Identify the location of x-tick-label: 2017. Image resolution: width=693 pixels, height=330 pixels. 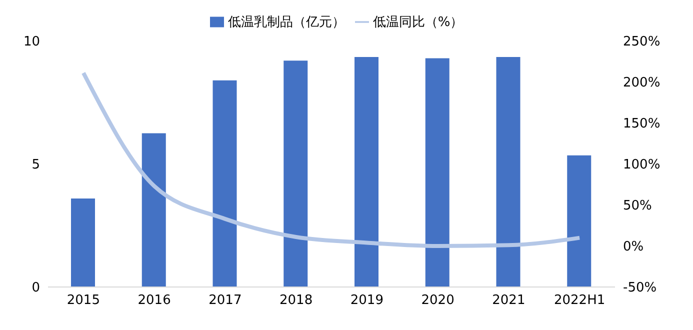
(225, 300).